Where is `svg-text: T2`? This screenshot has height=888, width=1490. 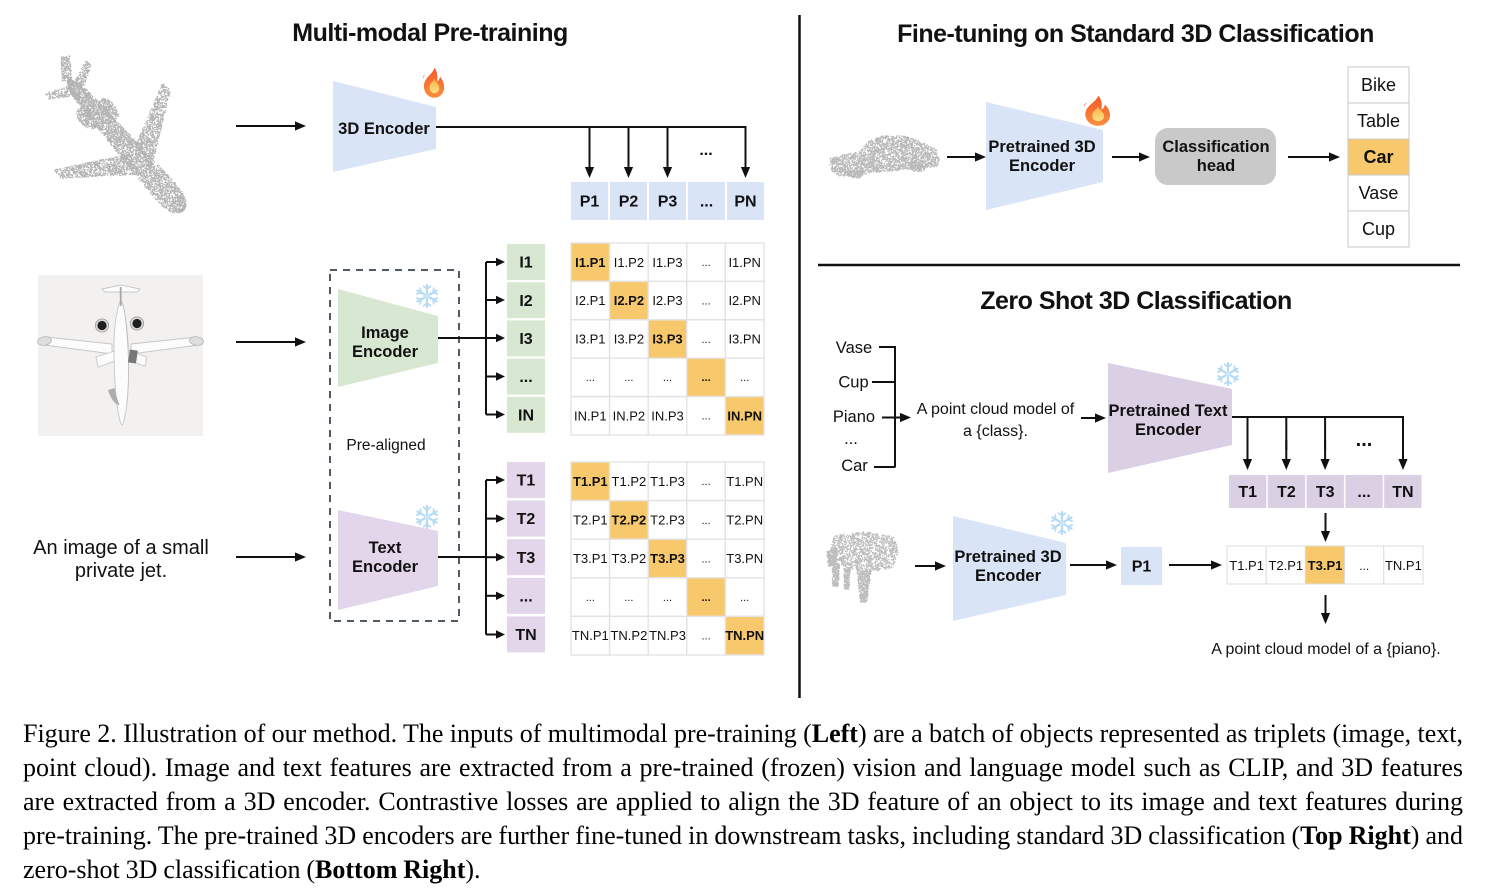
svg-text: T2 is located at coordinates (526, 519).